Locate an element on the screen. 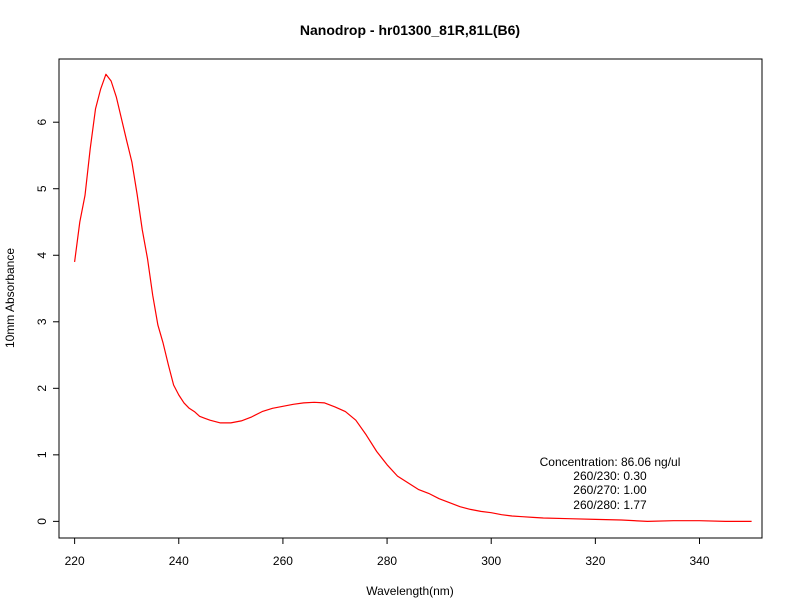 This screenshot has height=612, width=792. y-tick-label-4: 4 is located at coordinates (42, 255).